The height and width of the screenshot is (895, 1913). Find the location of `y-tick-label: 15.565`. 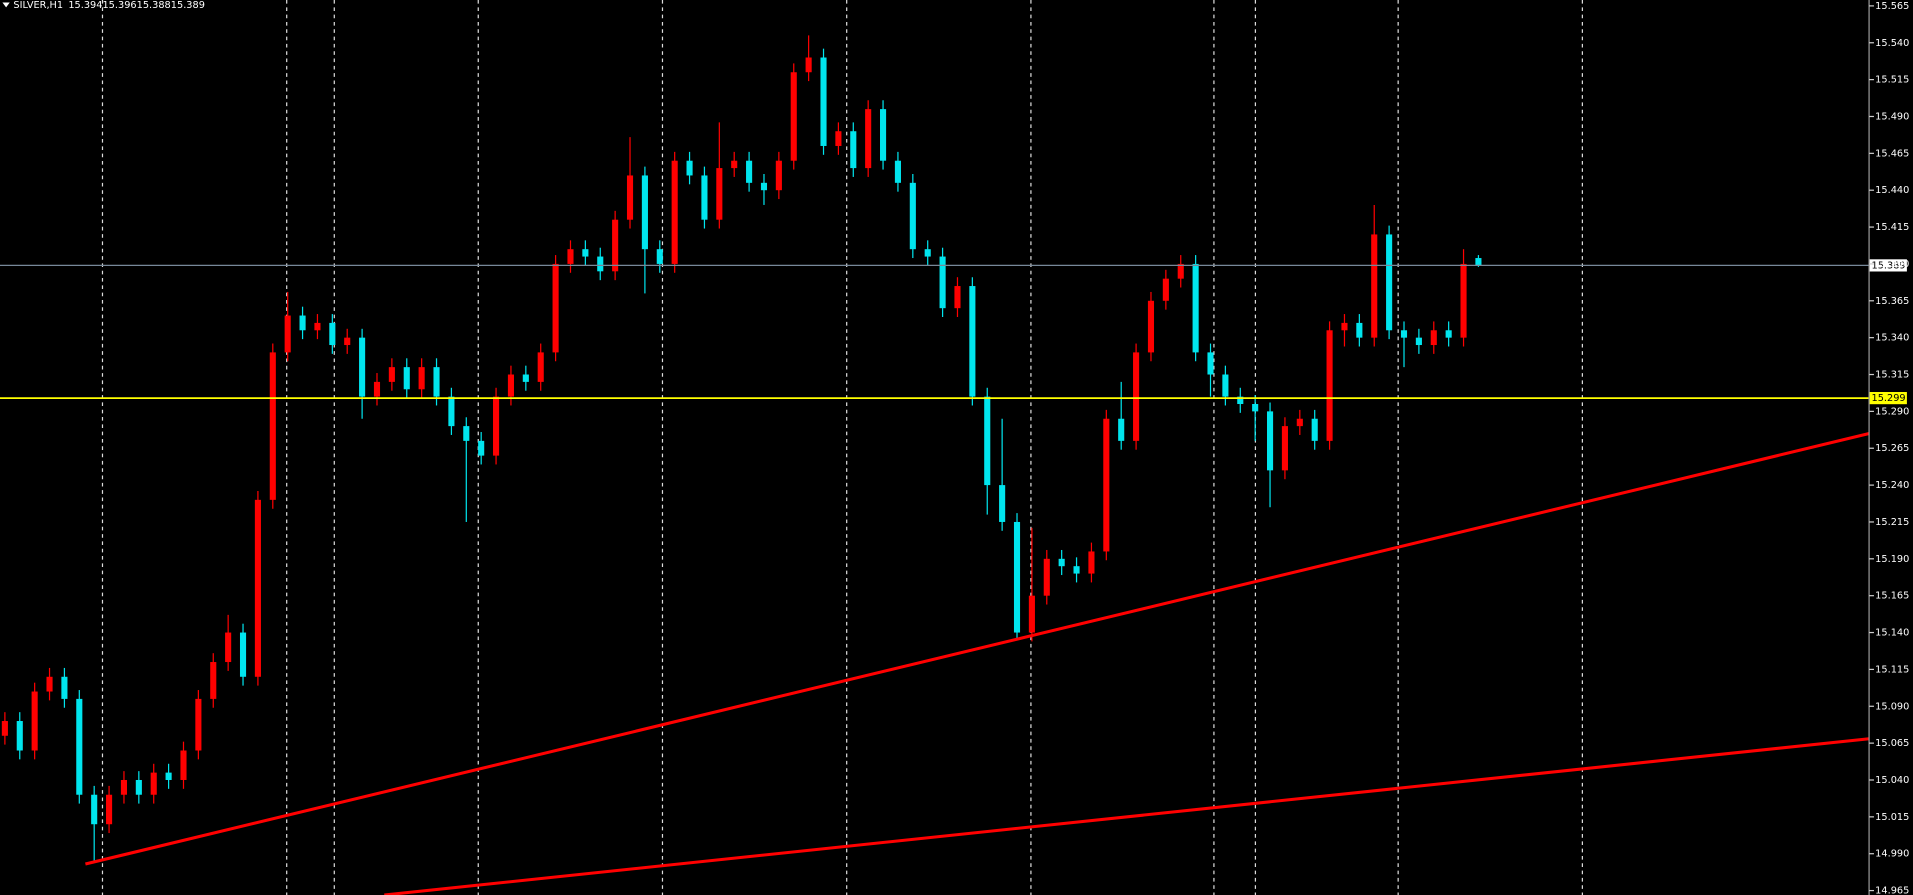

y-tick-label: 15.565 is located at coordinates (1892, 6).